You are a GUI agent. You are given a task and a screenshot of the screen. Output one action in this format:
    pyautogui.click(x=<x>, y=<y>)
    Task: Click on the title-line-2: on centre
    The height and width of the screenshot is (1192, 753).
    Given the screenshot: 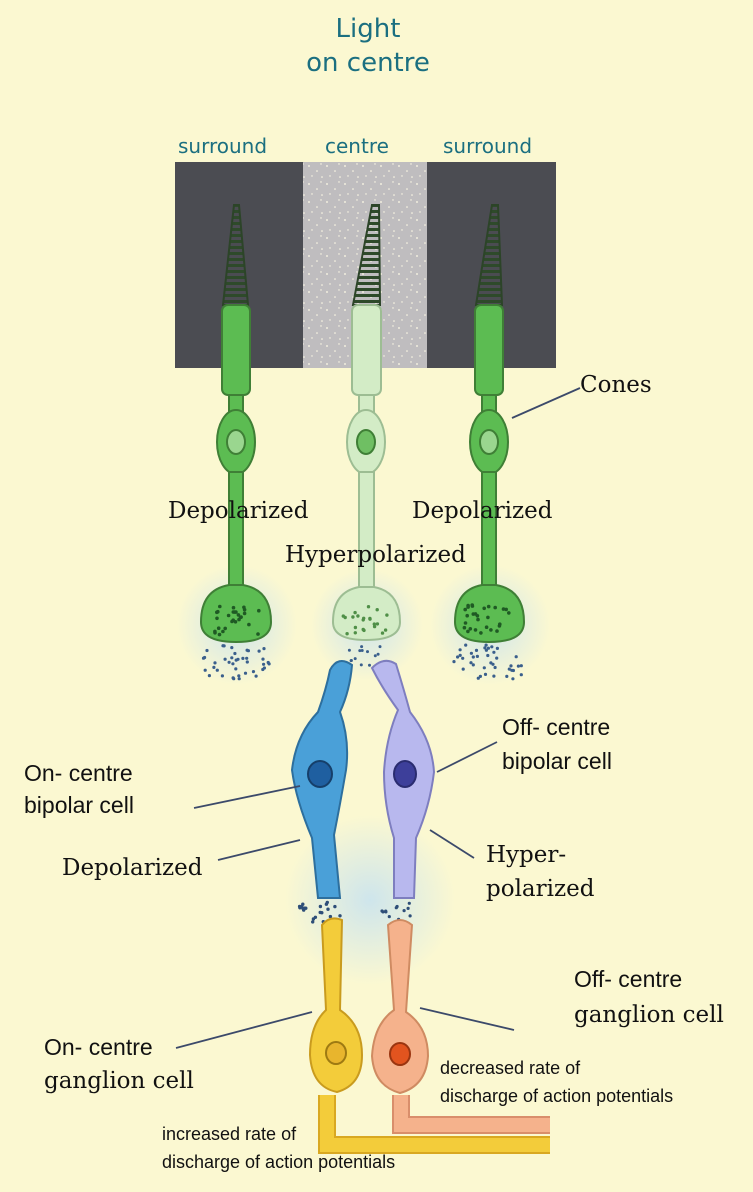 What is the action you would take?
    pyautogui.click(x=368, y=63)
    